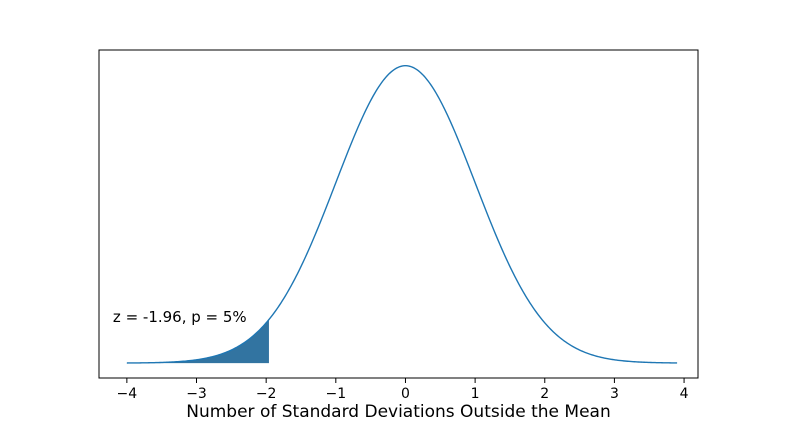  Describe the element at coordinates (180, 317) in the screenshot. I see `annotation-label: z = -1.96, p = 5%` at that location.